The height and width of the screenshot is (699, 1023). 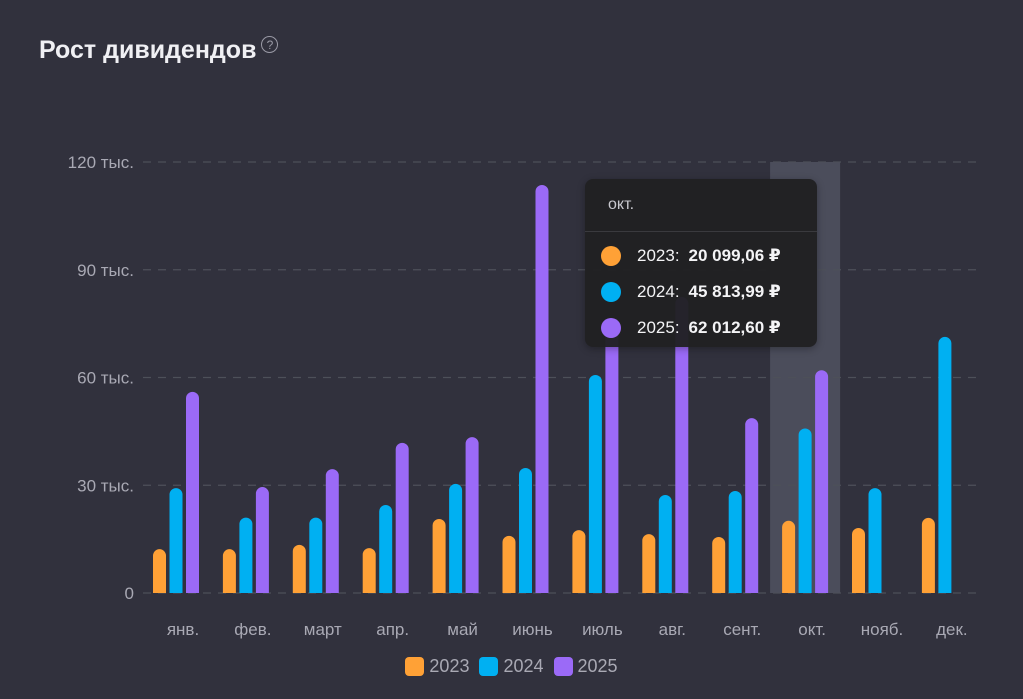 I want to click on legend-item-2023: 2023, so click(x=437, y=666).